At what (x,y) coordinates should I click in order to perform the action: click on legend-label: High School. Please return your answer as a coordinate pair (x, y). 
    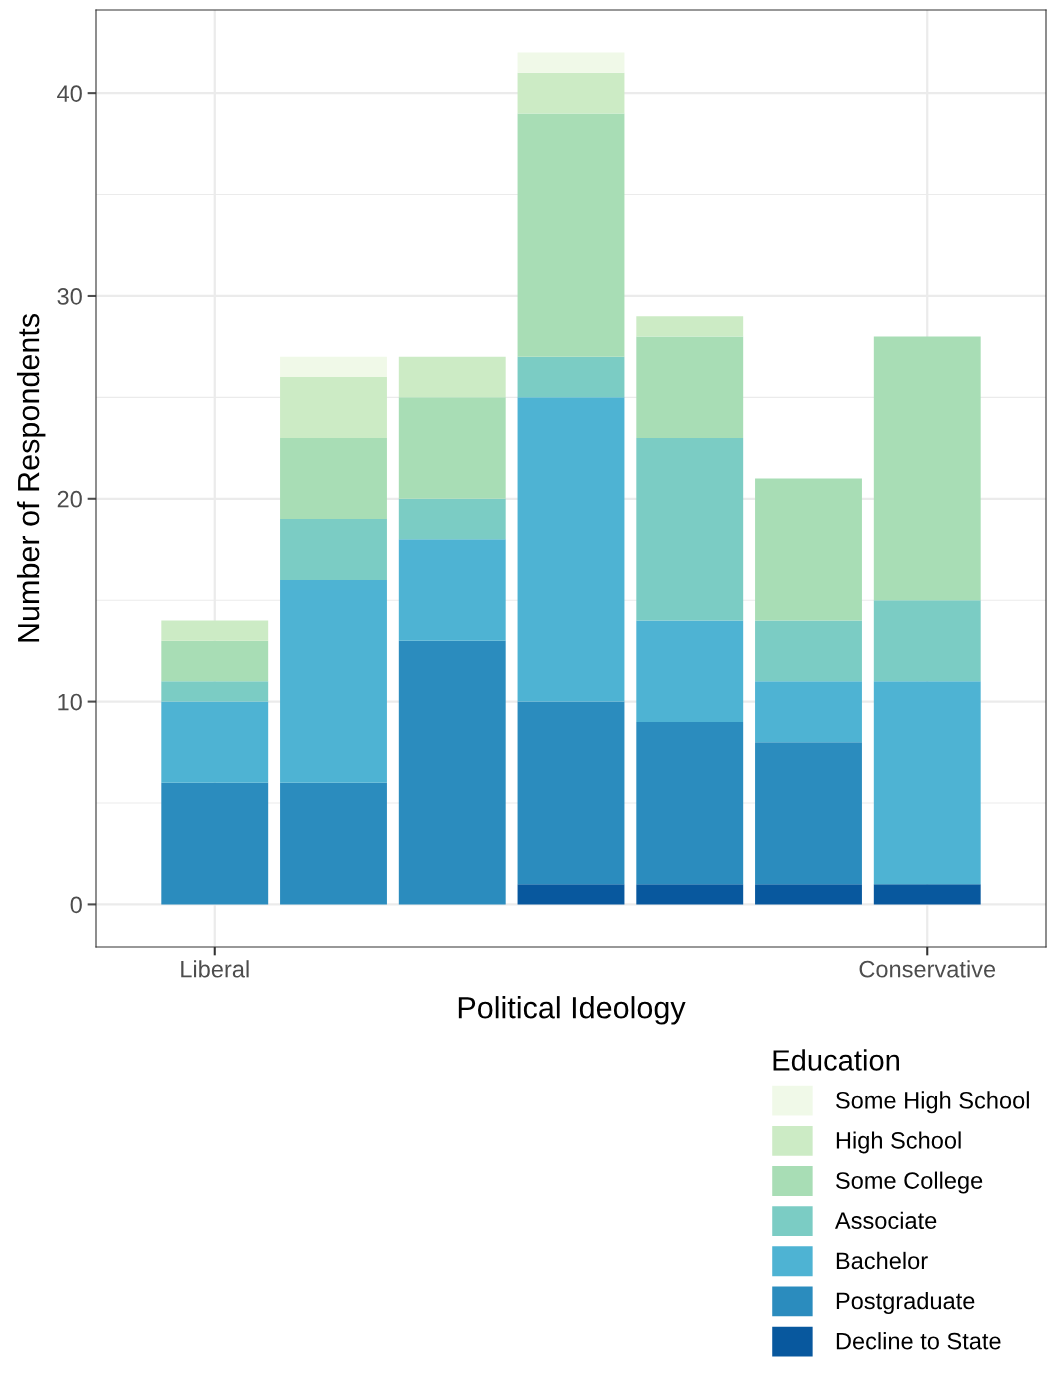
    Looking at the image, I should click on (898, 1142).